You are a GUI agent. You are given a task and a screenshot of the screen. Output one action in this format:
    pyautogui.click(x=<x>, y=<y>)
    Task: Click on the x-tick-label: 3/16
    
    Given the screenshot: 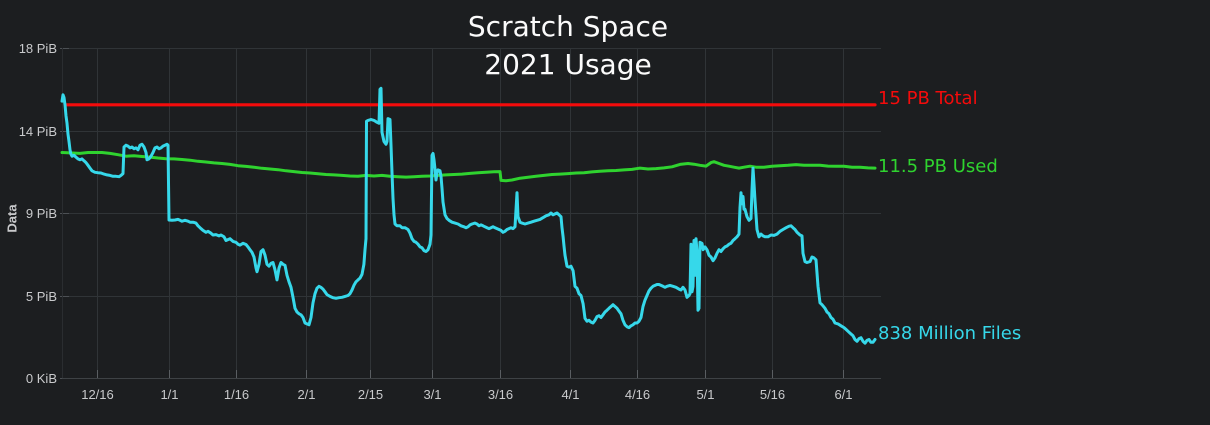 What is the action you would take?
    pyautogui.click(x=500, y=394)
    